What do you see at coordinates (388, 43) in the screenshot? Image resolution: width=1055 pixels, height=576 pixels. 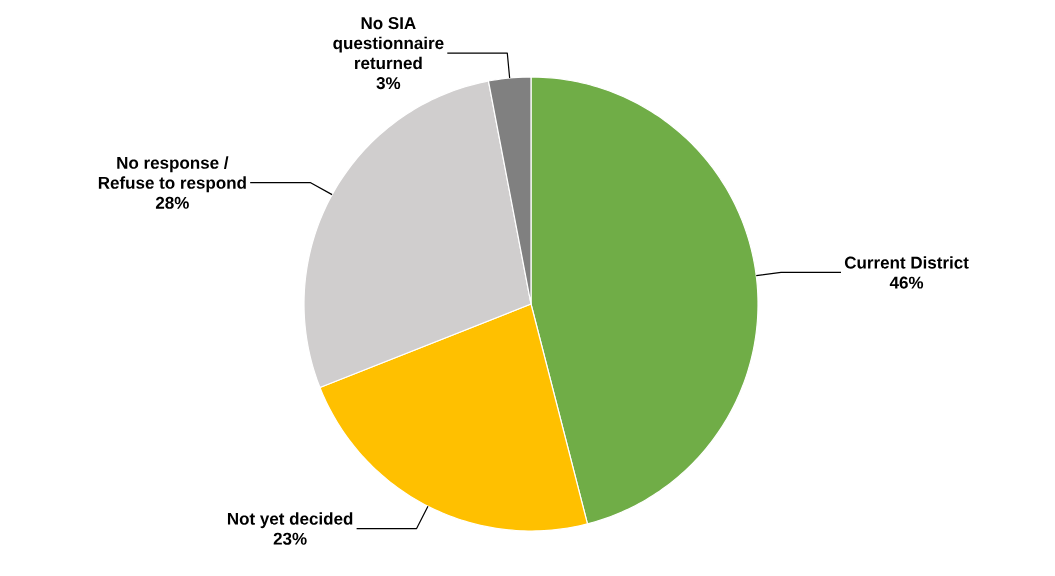 I see `slice-label: No SIA questionnaire returned` at bounding box center [388, 43].